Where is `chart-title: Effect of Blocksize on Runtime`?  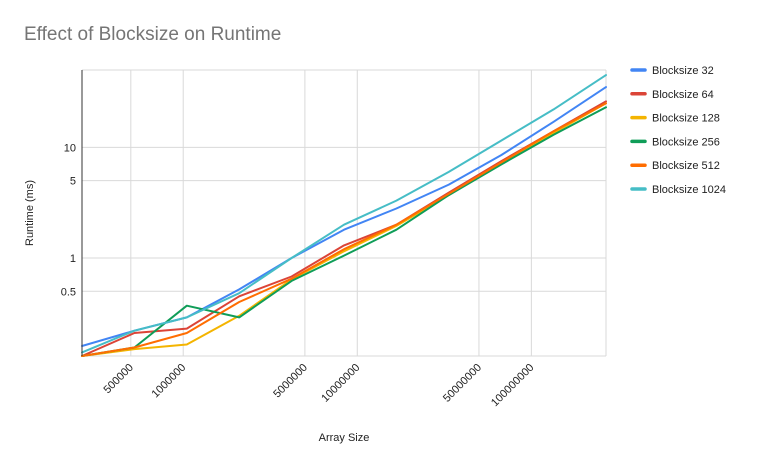
chart-title: Effect of Blocksize on Runtime is located at coordinates (153, 34).